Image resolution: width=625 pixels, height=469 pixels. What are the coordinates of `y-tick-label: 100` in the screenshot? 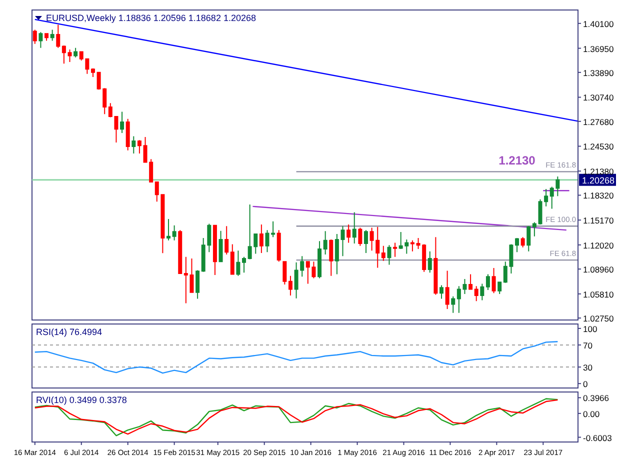 It's located at (590, 329).